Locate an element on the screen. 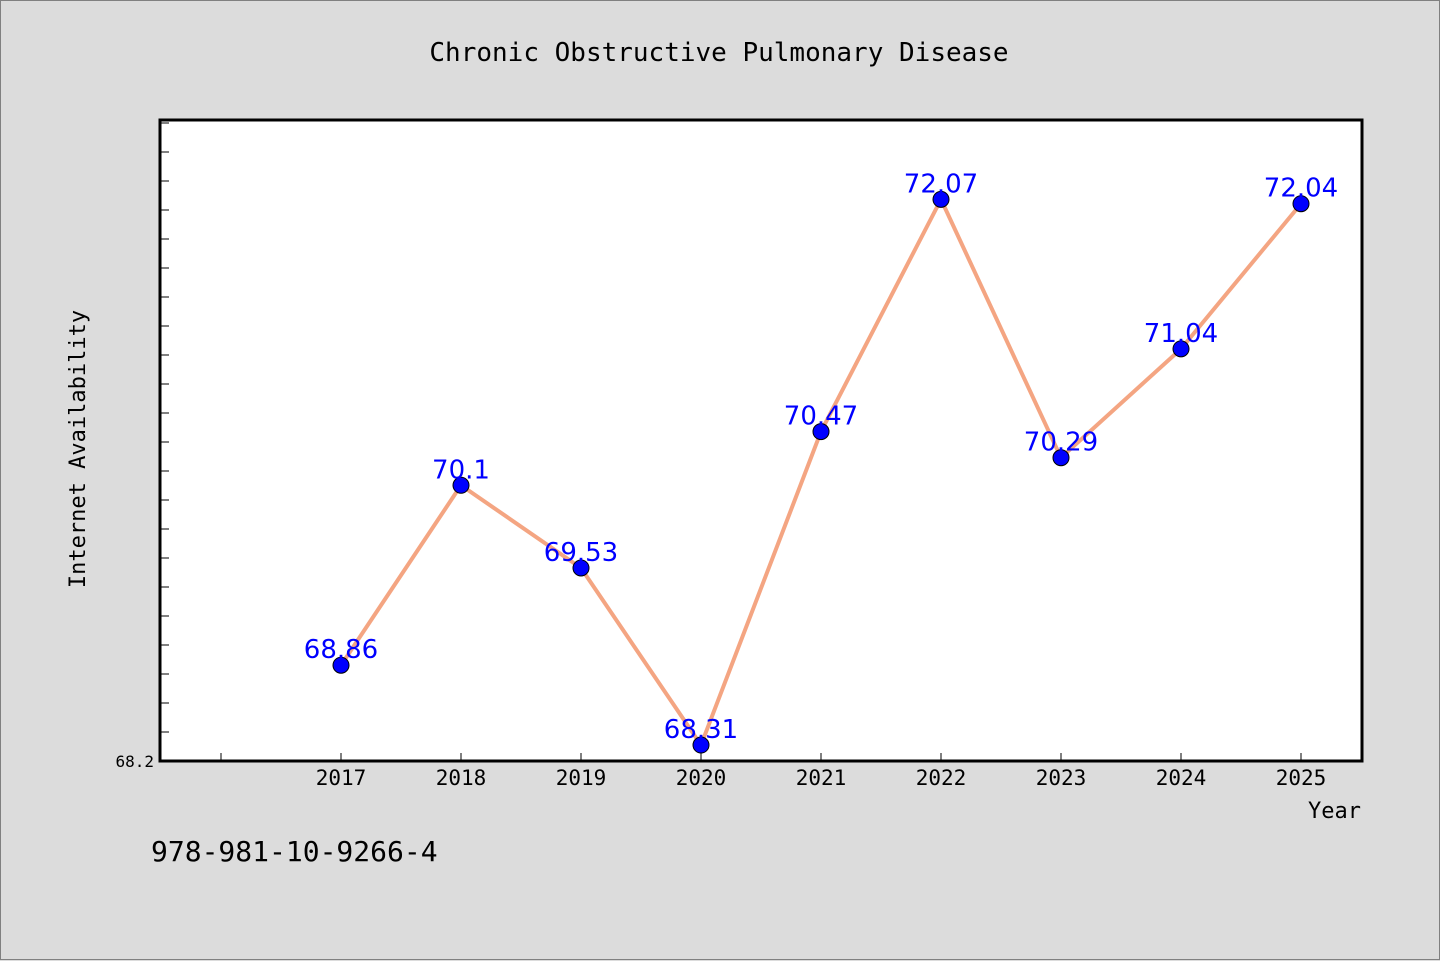 The height and width of the screenshot is (961, 1440). data-label: 72.07 is located at coordinates (941, 184).